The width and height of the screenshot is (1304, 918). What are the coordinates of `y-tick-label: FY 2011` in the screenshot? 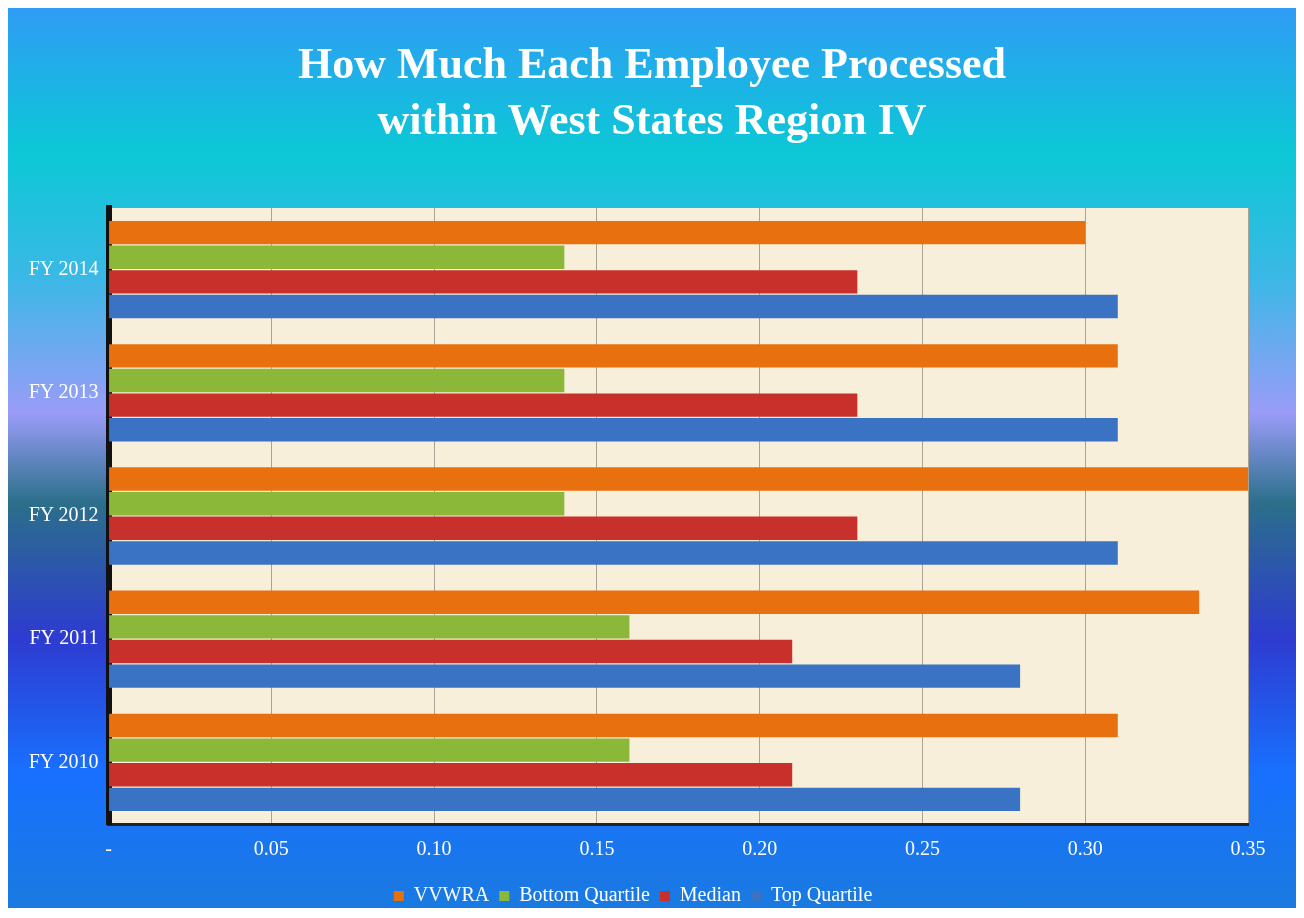 It's located at (64, 637).